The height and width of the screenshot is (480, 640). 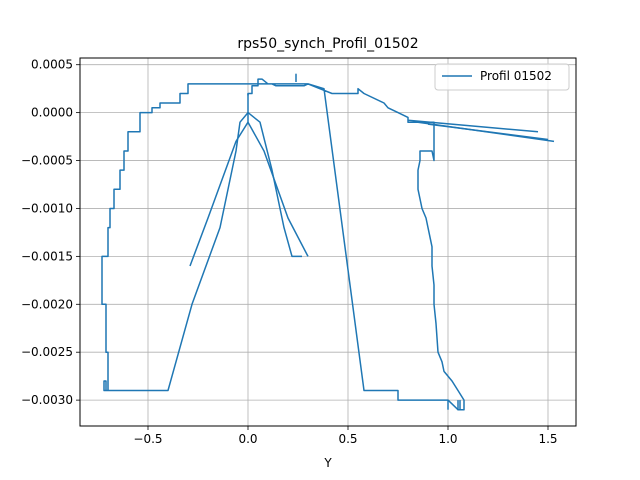 What do you see at coordinates (327, 463) in the screenshot?
I see `x-axis-label: Y` at bounding box center [327, 463].